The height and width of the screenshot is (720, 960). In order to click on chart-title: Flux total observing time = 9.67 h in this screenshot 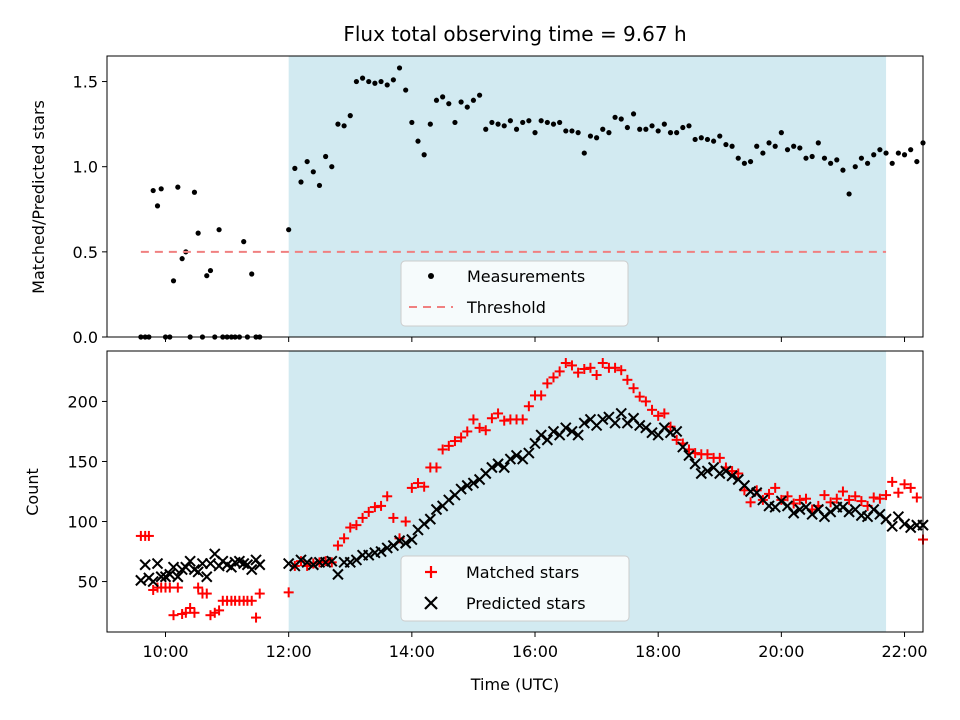, I will do `click(514, 34)`.